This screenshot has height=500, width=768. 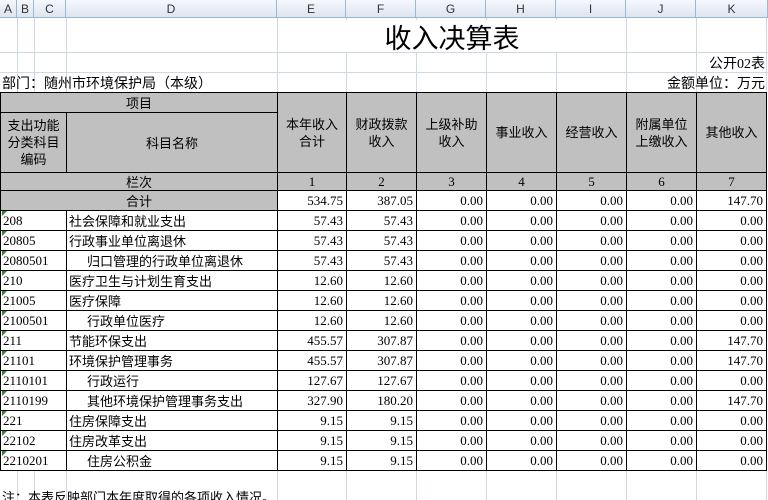 What do you see at coordinates (26, 380) in the screenshot?
I see `subject-code: 2110101` at bounding box center [26, 380].